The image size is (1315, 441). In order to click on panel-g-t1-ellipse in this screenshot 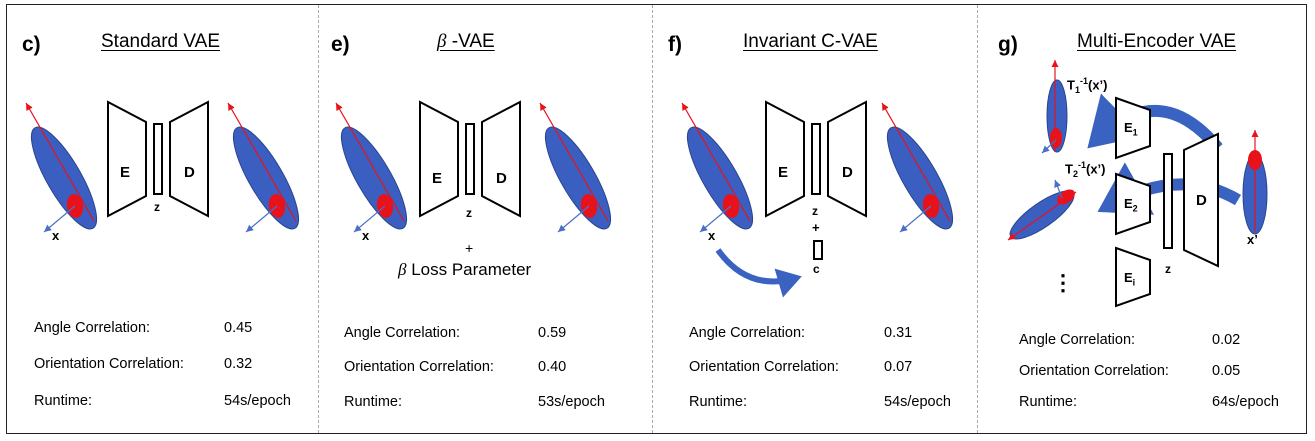, I will do `click(1054, 107)`.